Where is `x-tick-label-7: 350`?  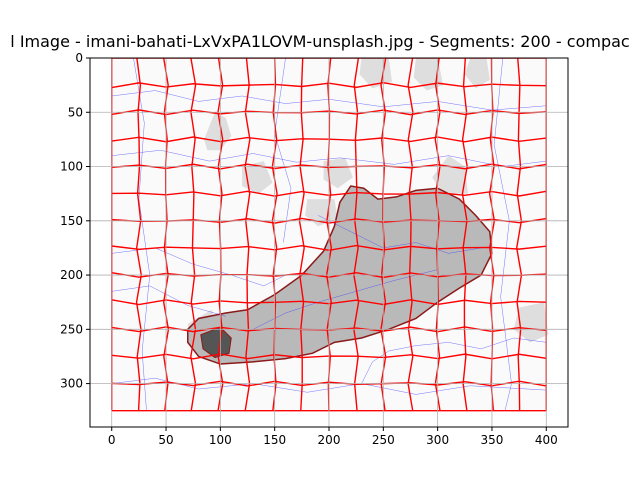
x-tick-label-7: 350 is located at coordinates (492, 440).